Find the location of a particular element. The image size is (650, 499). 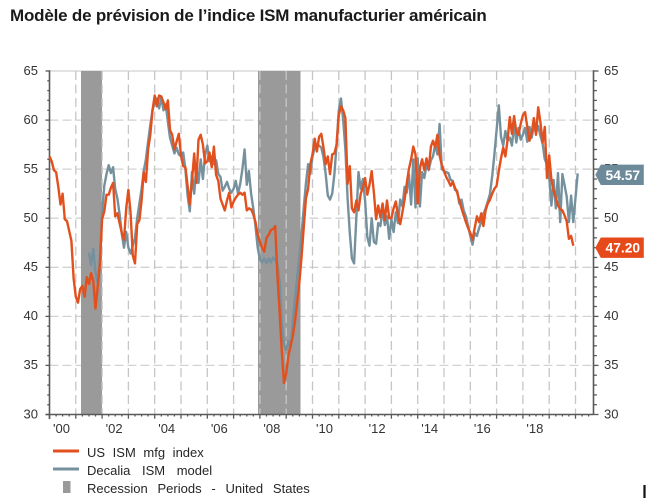

svg-text: '06 is located at coordinates (219, 428).